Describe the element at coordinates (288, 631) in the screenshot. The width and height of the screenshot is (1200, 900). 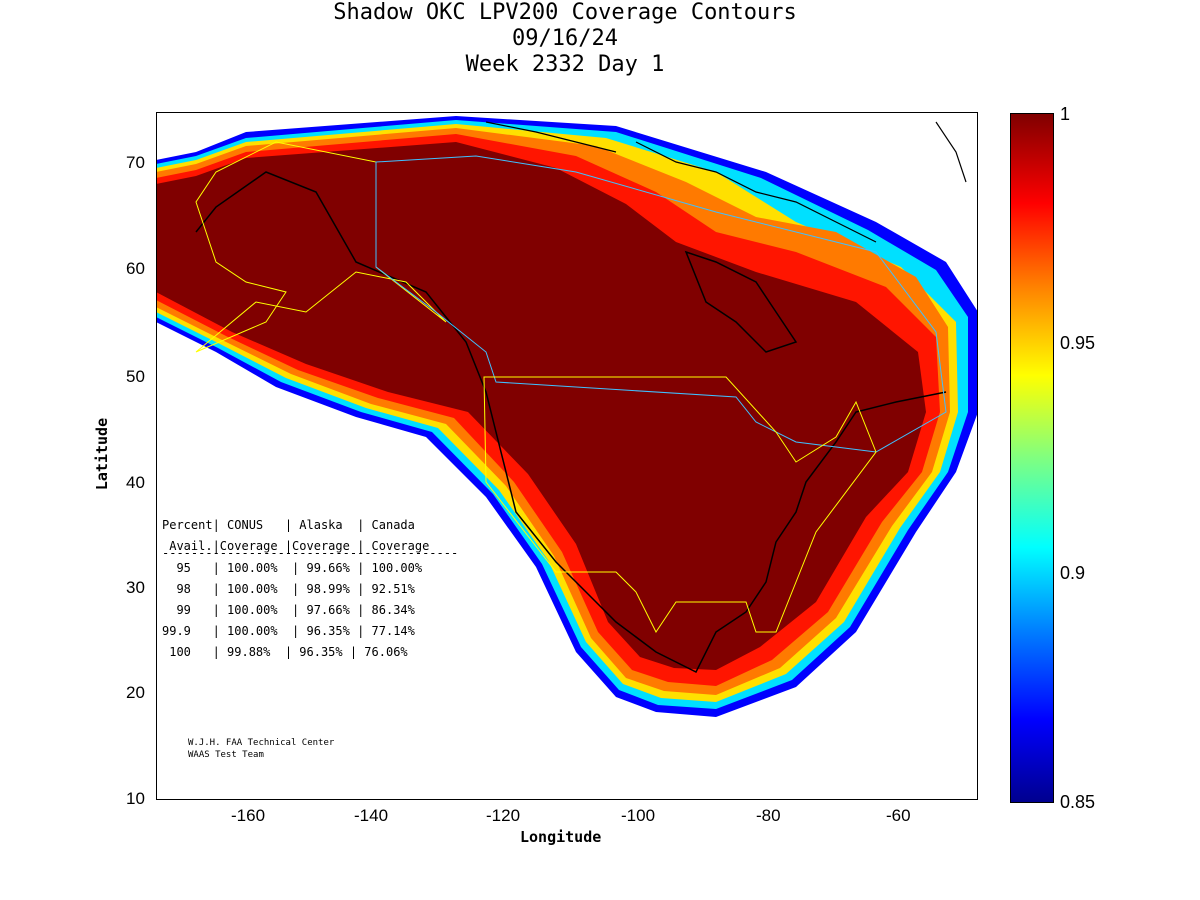
I see `table-row: 99.9 | 100.00% | 96.35% | 77.14%` at that location.